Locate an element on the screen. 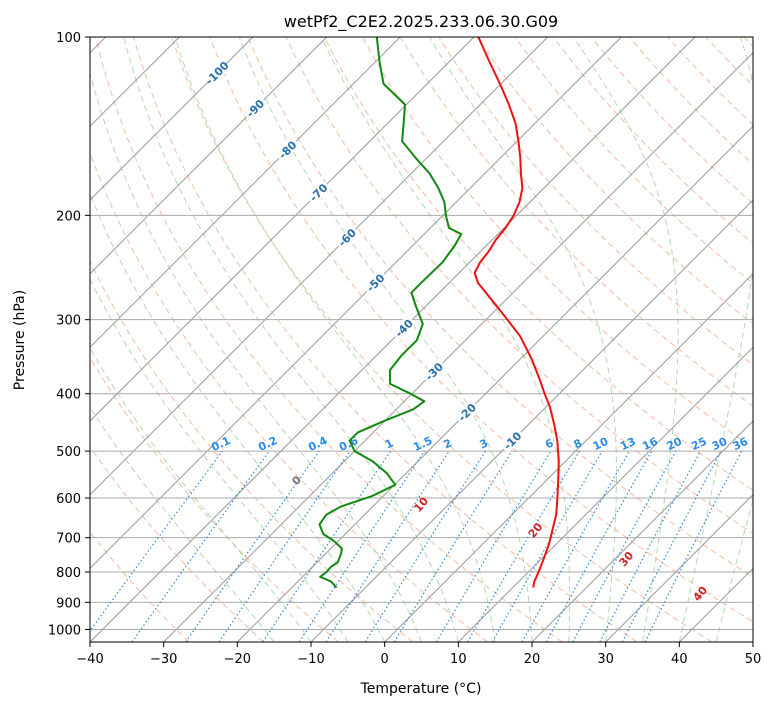 Image resolution: width=775 pixels, height=708 pixels. mixing-ratio-label: 30 is located at coordinates (720, 444).